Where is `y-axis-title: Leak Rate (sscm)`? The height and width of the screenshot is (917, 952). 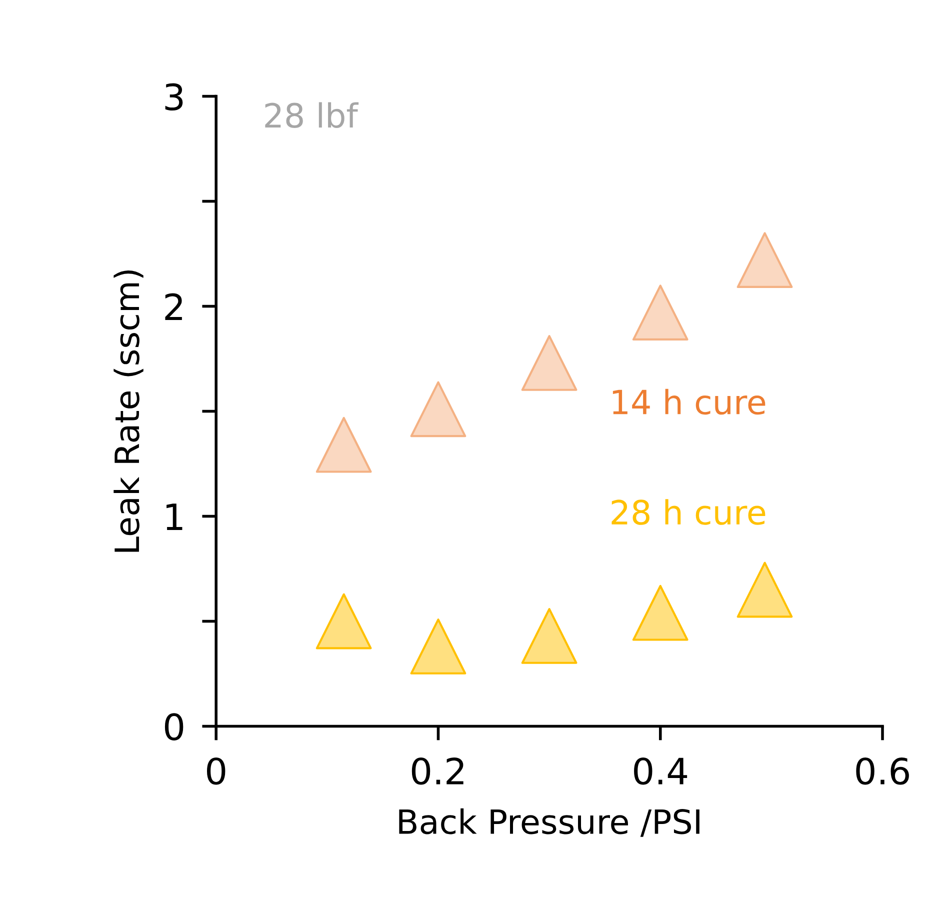 y-axis-title: Leak Rate (sscm) is located at coordinates (129, 411).